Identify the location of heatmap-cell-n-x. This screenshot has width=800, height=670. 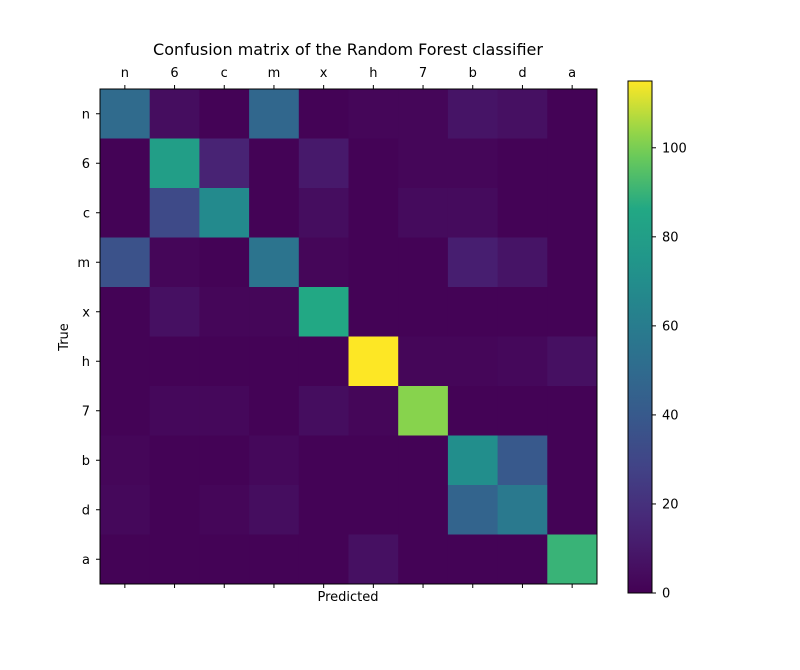
(323, 114).